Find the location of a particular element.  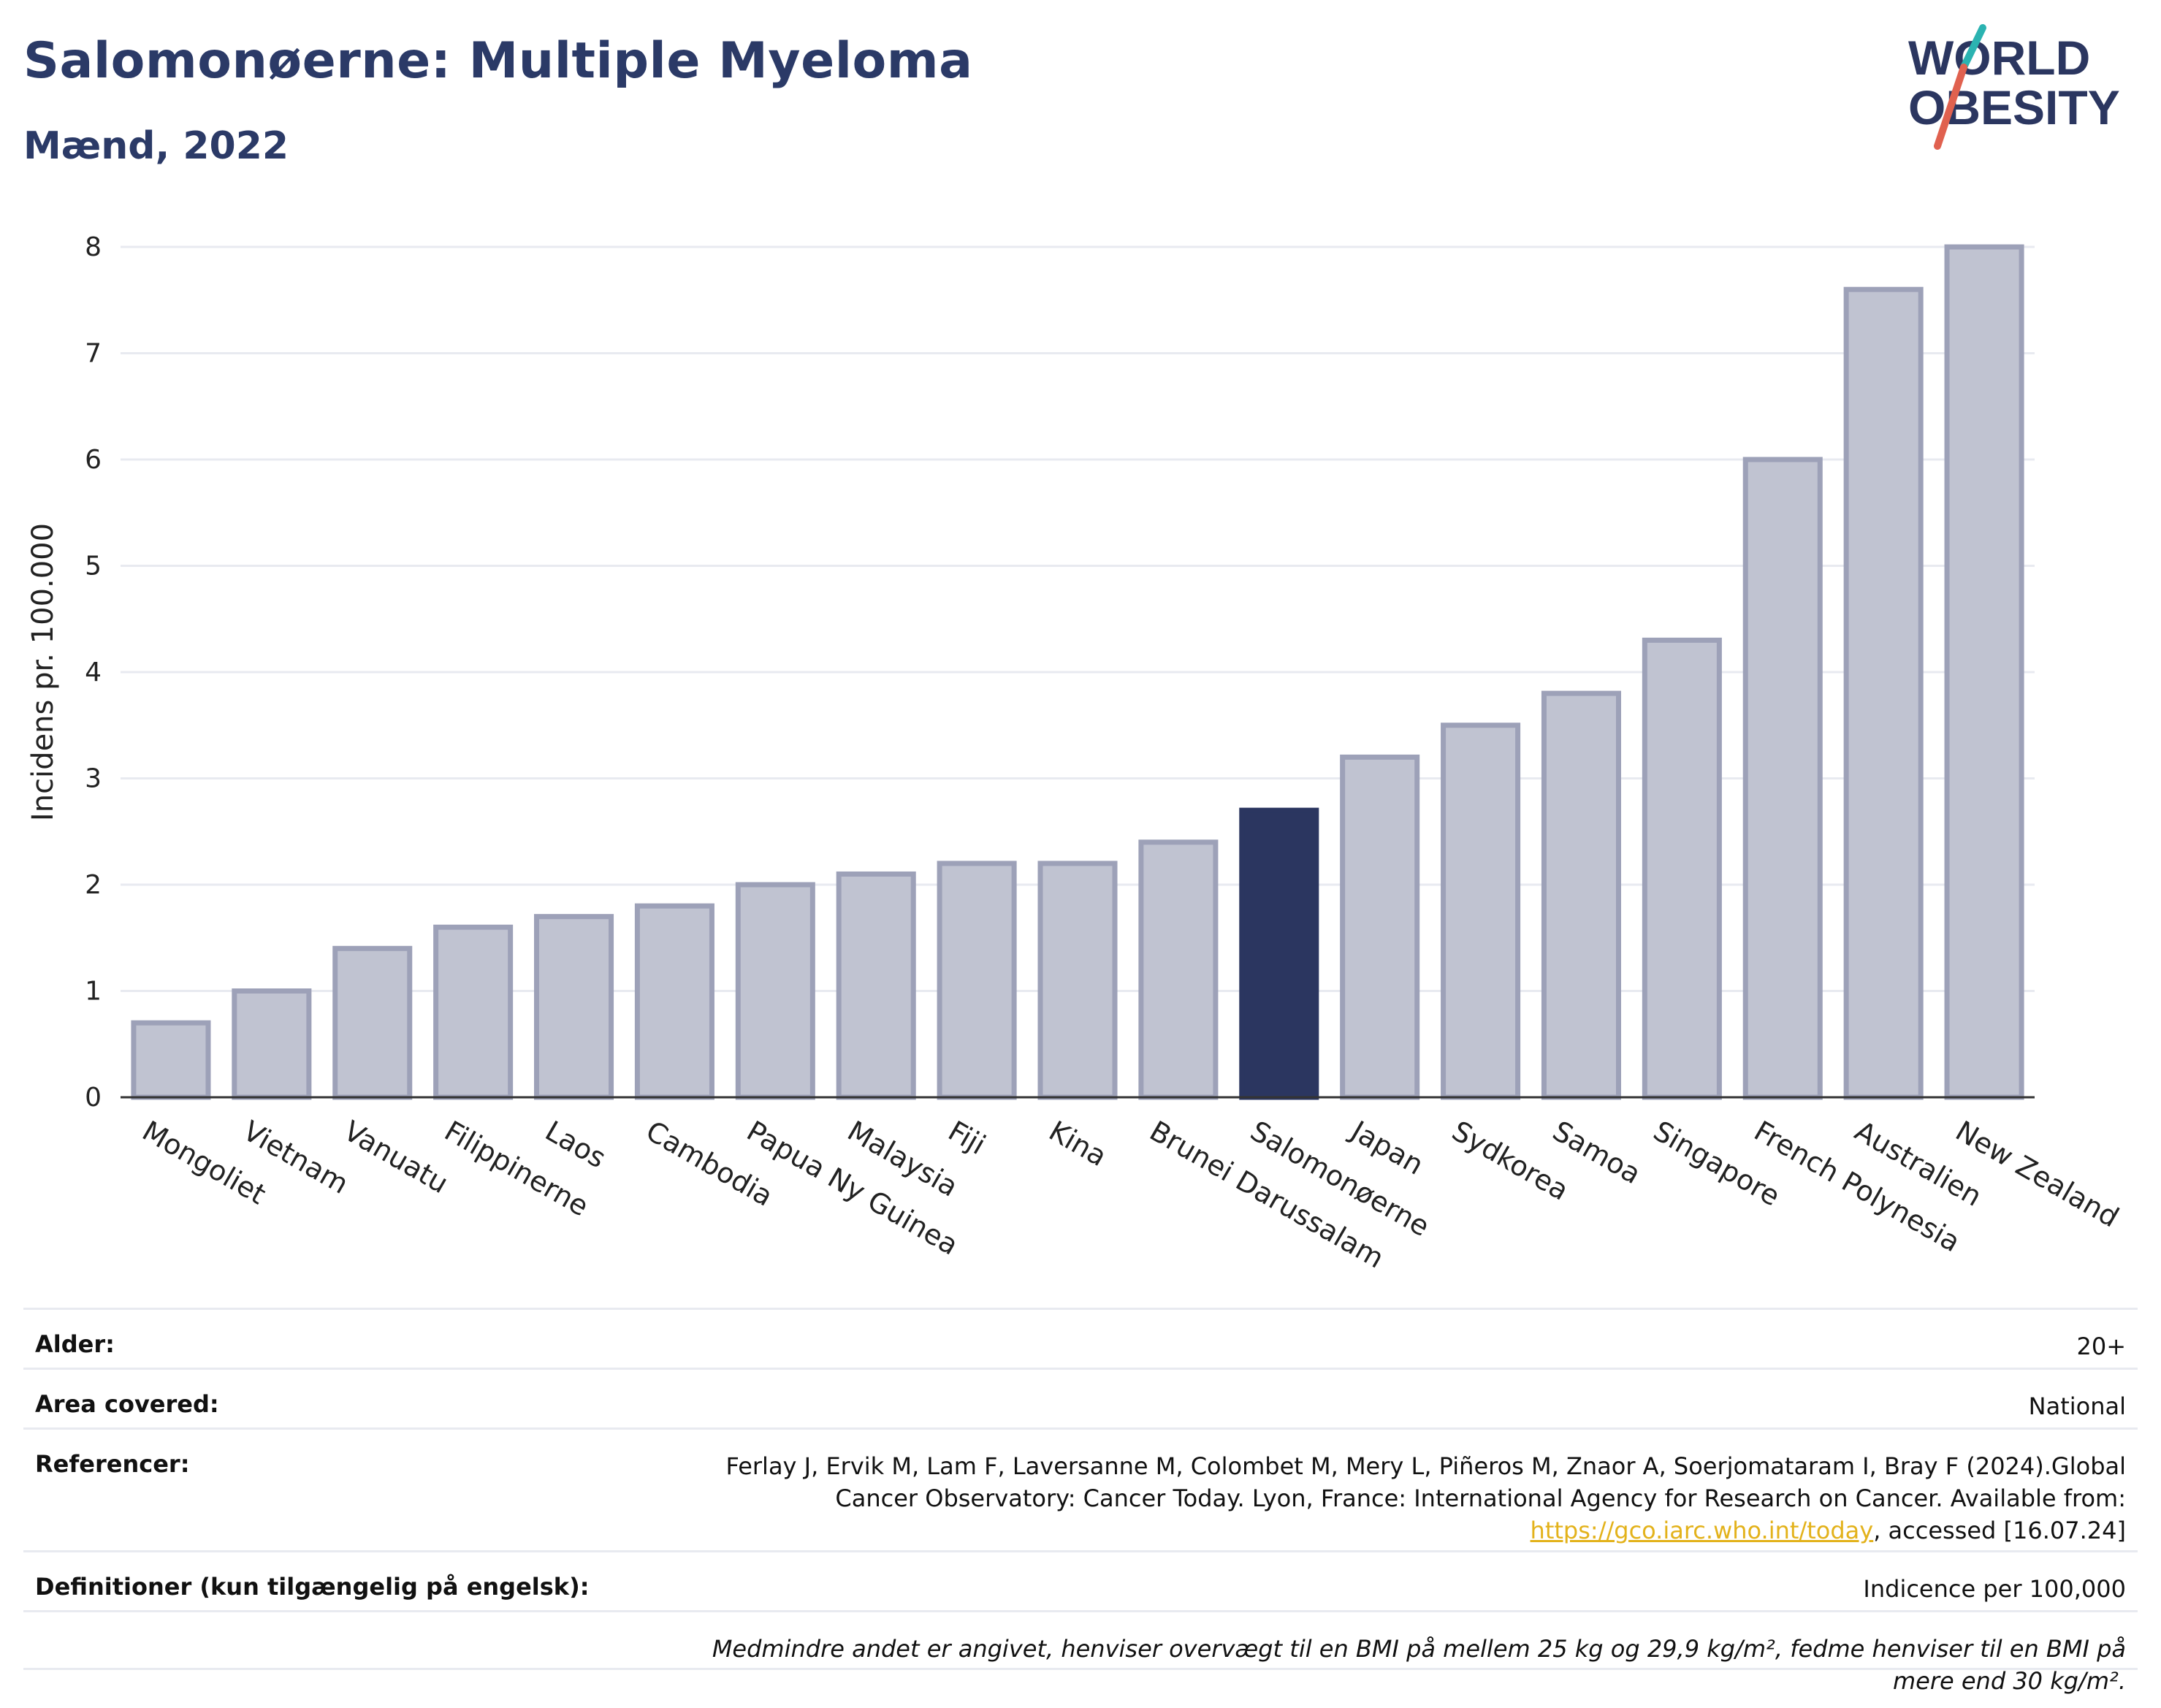

y-tick-label: 3 is located at coordinates (94, 779).